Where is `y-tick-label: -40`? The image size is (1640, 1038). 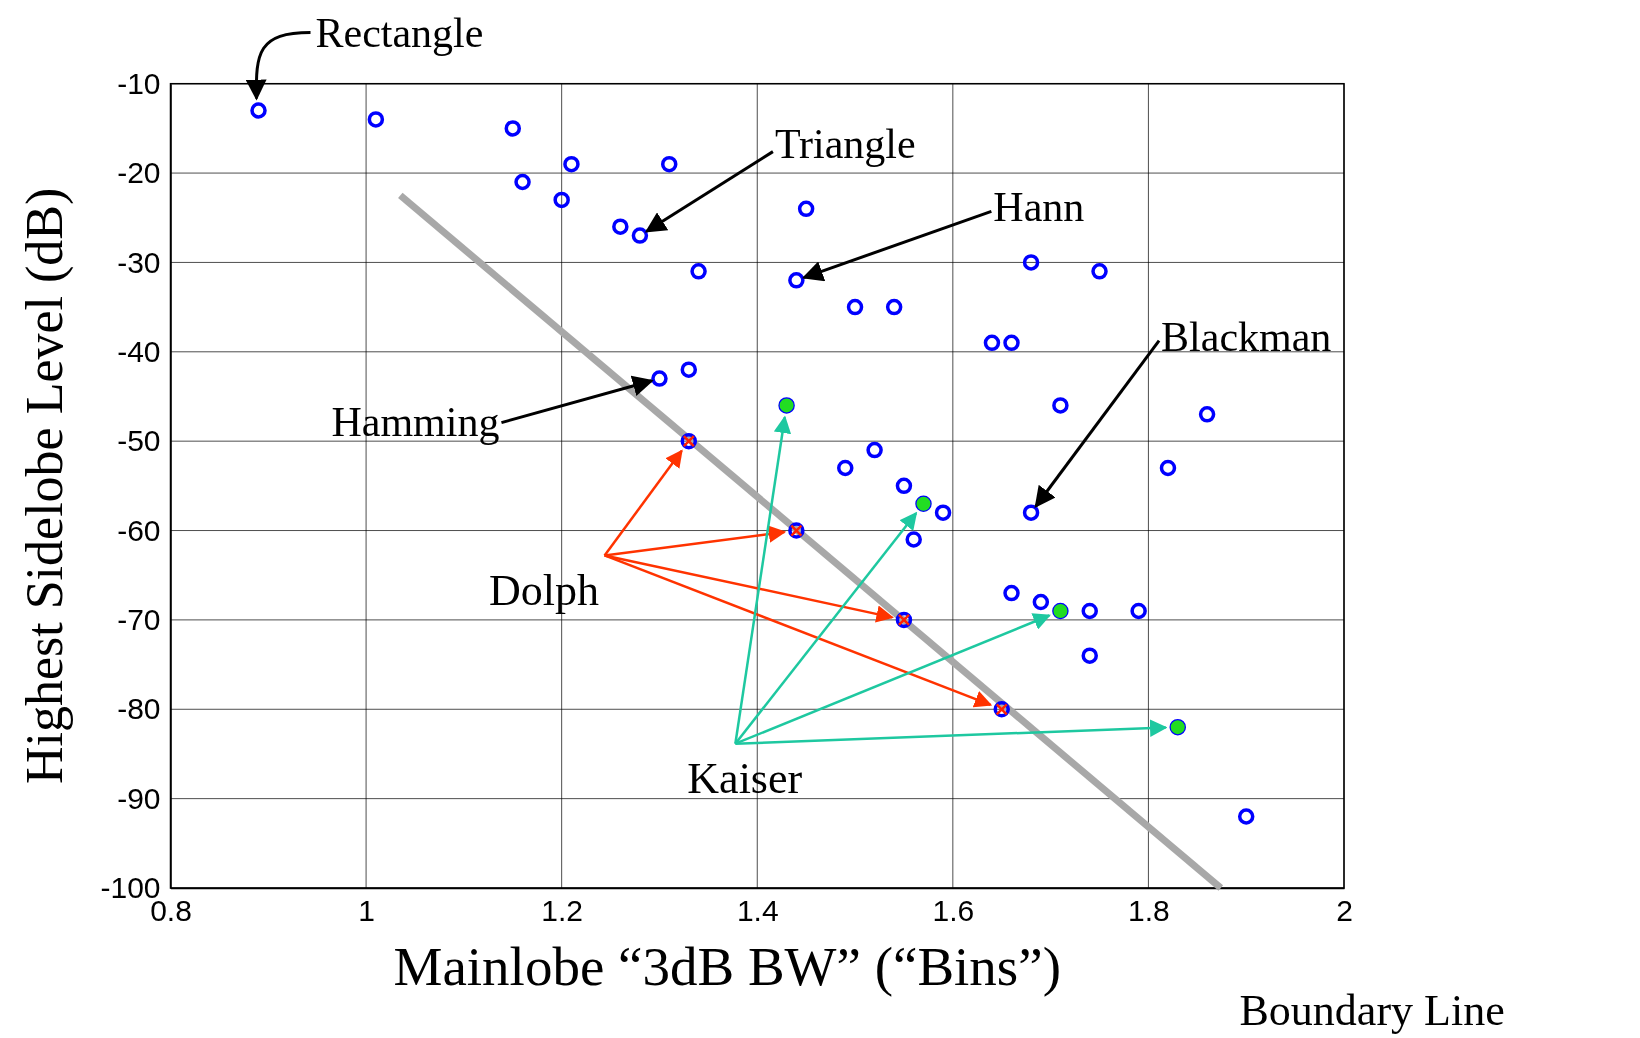
y-tick-label: -40 is located at coordinates (139, 351).